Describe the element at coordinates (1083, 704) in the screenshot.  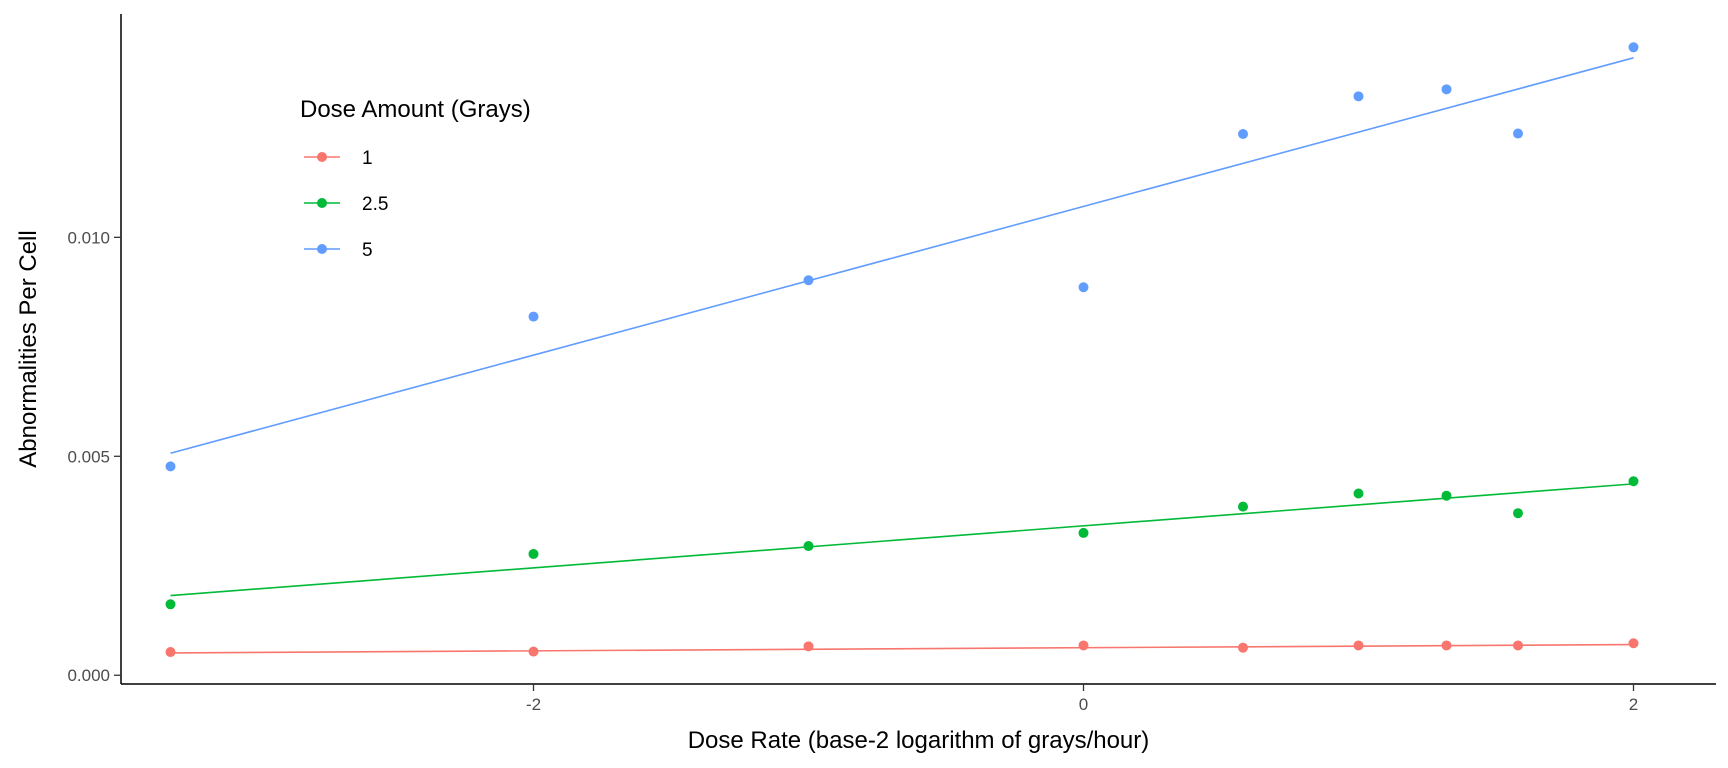
I see `x-tick-label: 0` at that location.